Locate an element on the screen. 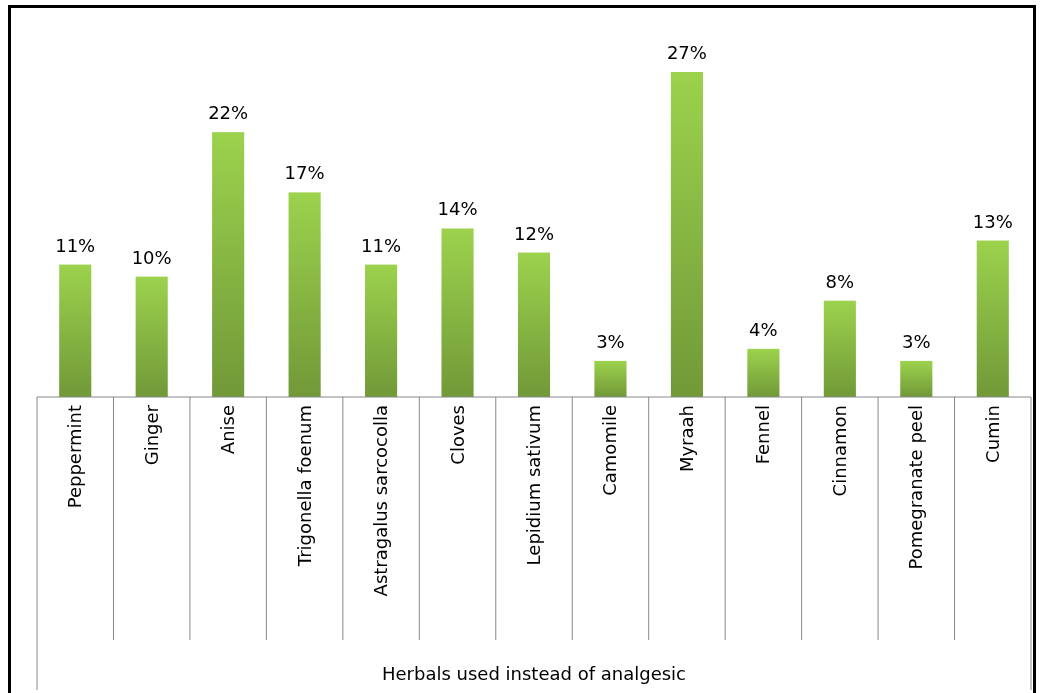 The height and width of the screenshot is (693, 1041). x-tick-label: Trigonella foenum is located at coordinates (304, 486).